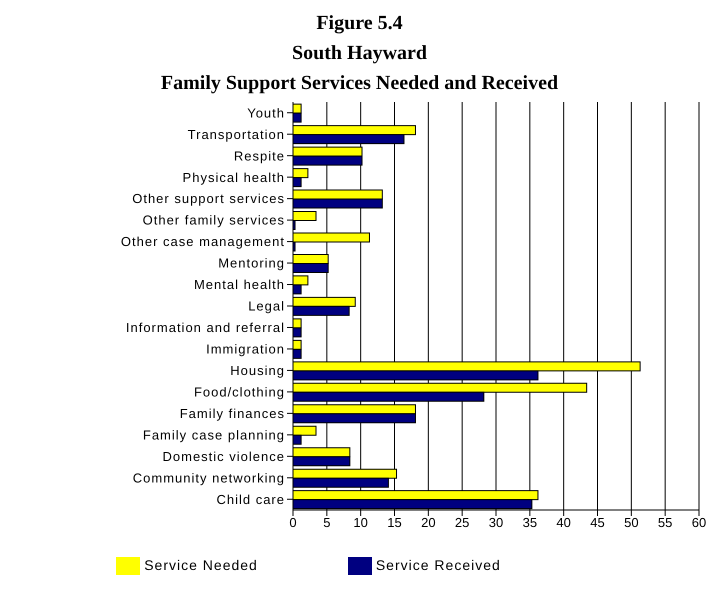 This screenshot has height=608, width=719. Describe the element at coordinates (223, 456) in the screenshot. I see `y-tick-label: Domestic violence` at that location.